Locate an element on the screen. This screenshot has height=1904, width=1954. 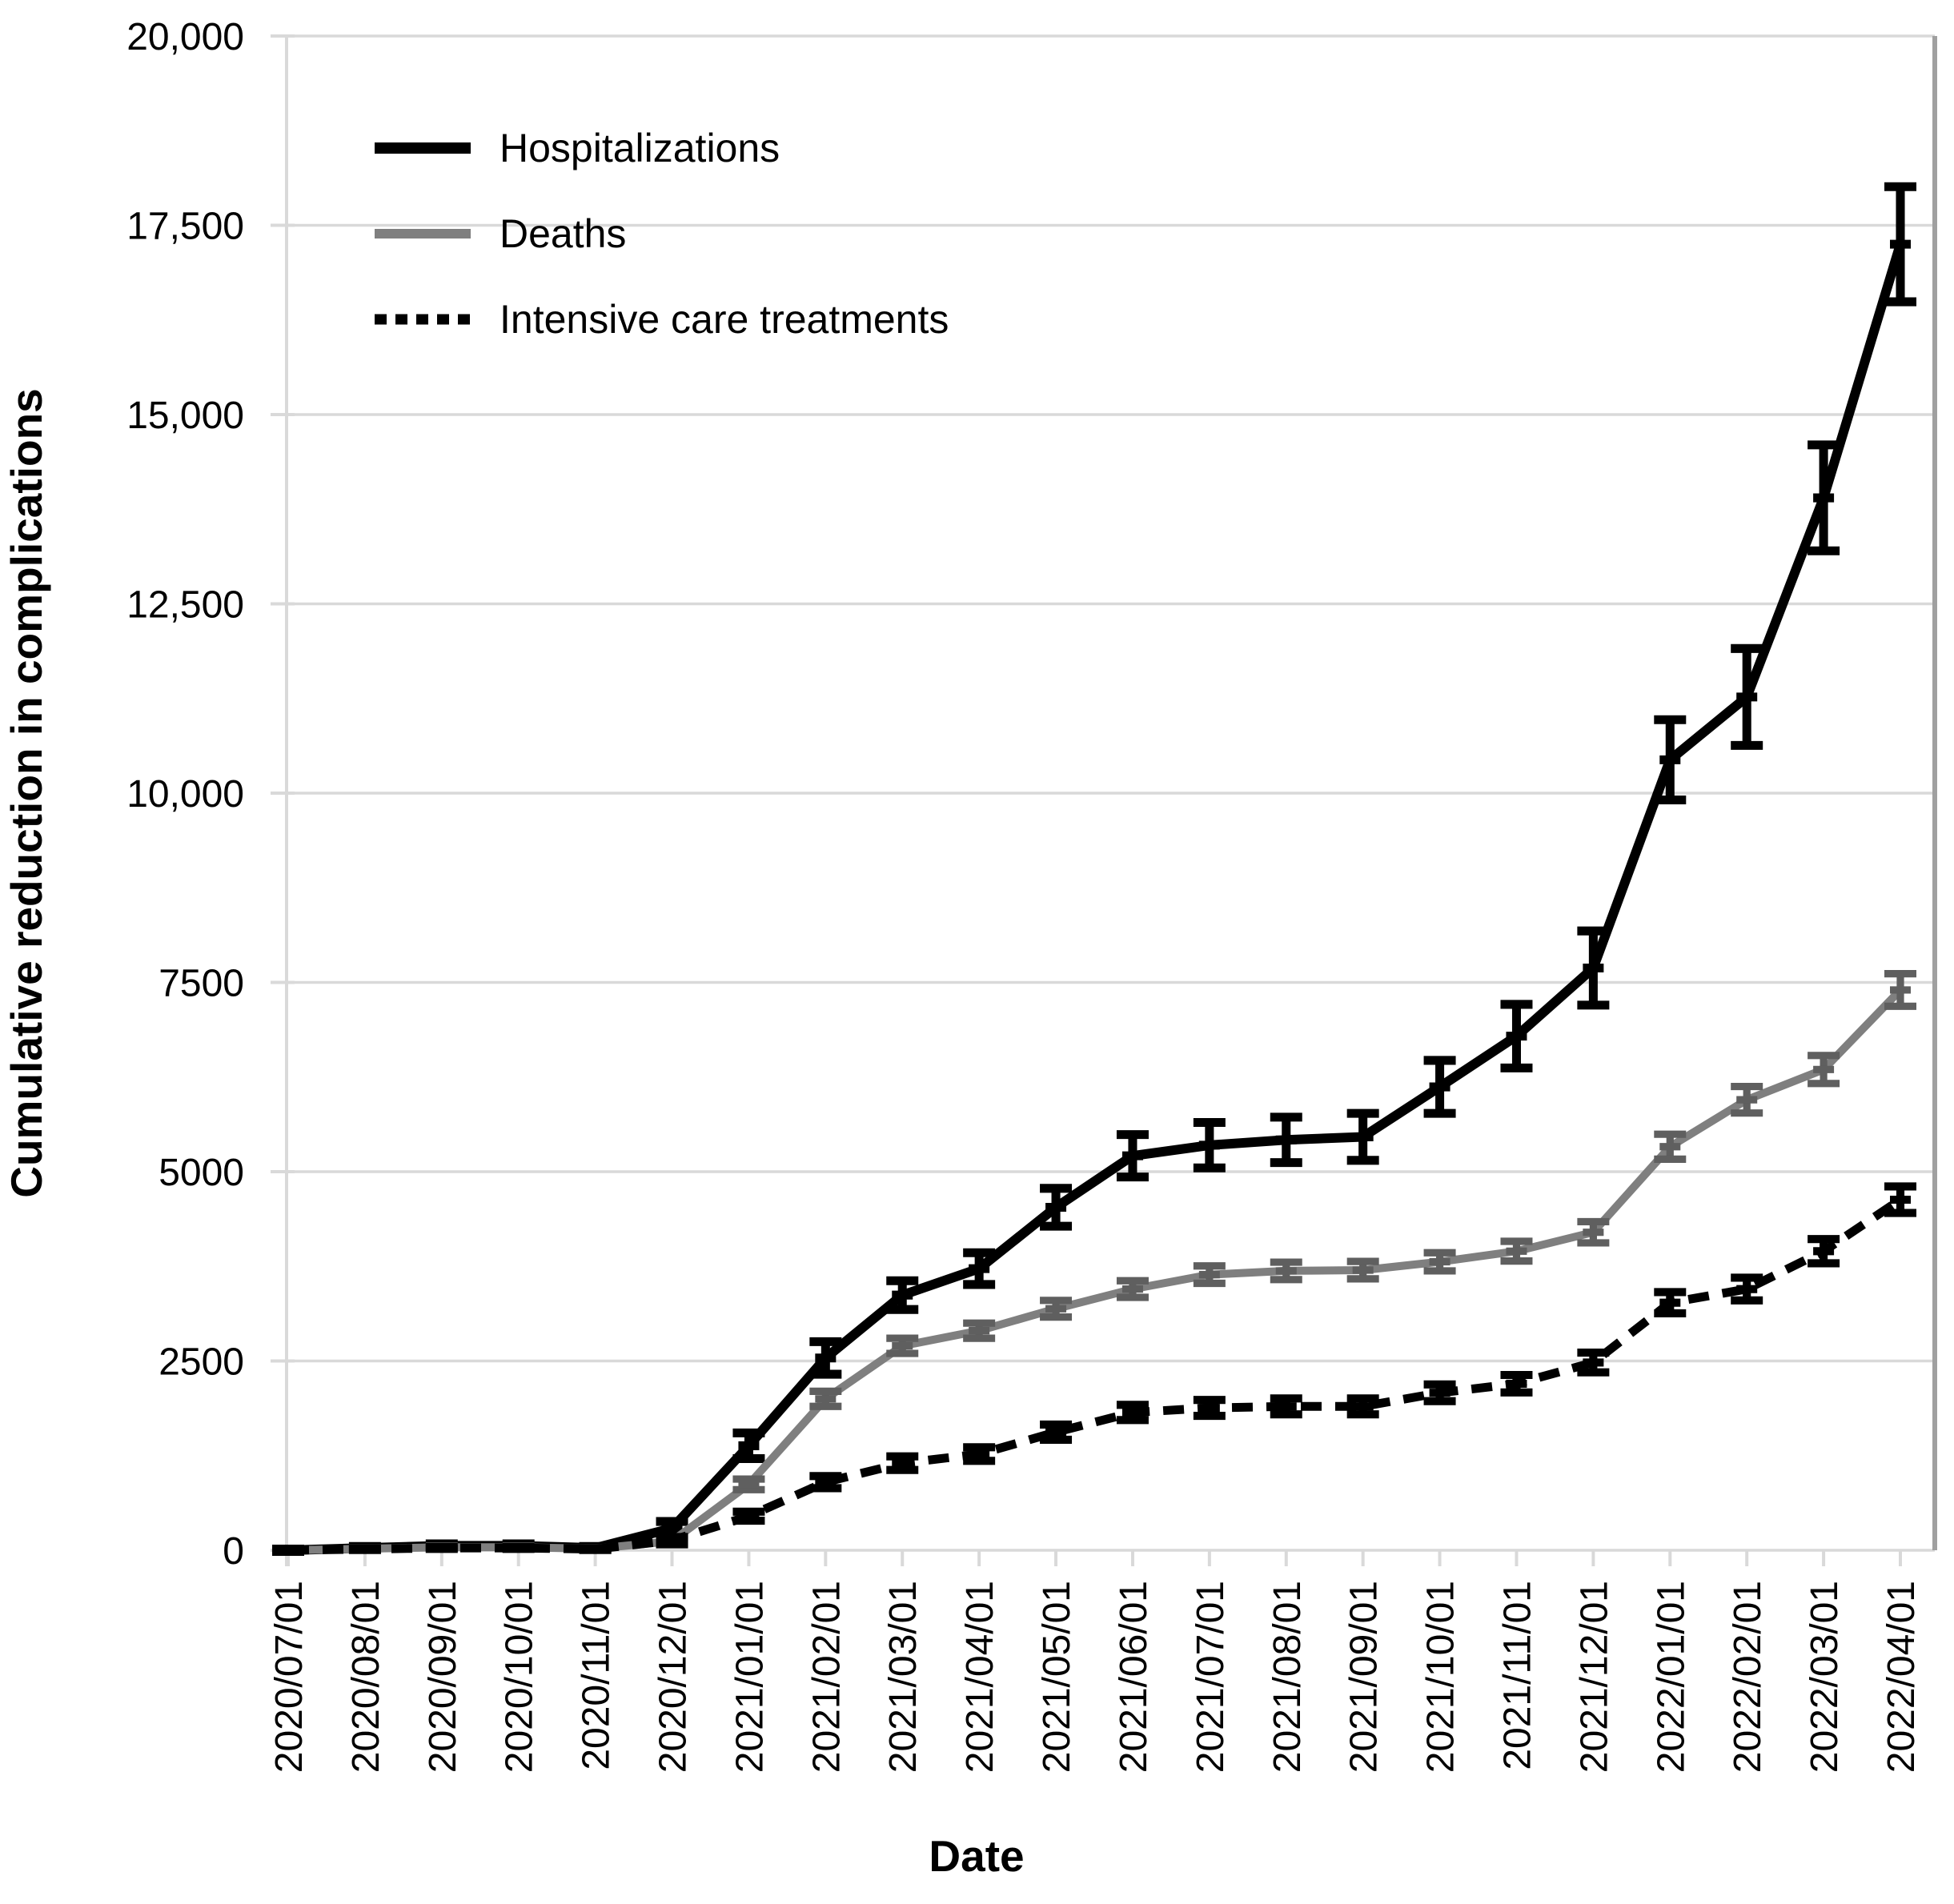
legend-label: Hospitalizations is located at coordinates (640, 148).